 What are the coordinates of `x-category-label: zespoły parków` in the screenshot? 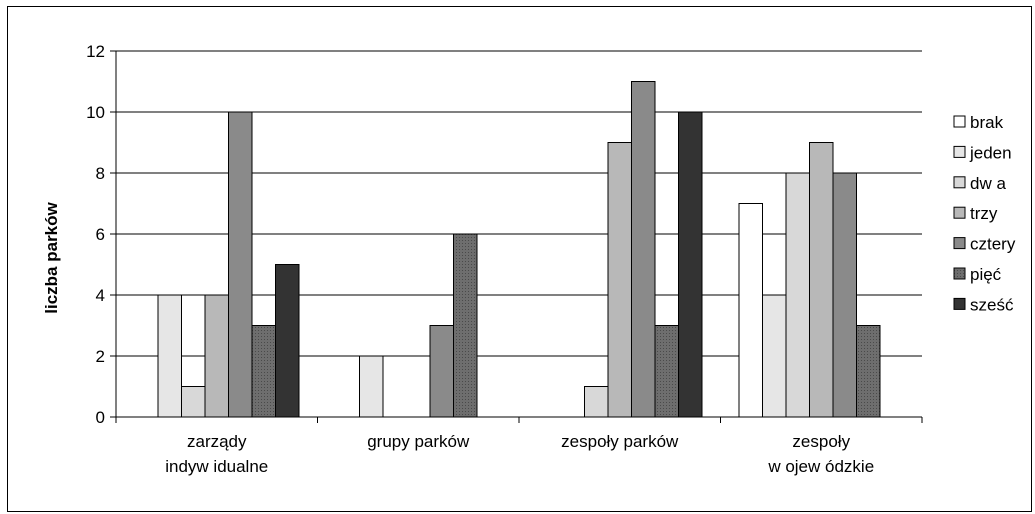 It's located at (620, 441).